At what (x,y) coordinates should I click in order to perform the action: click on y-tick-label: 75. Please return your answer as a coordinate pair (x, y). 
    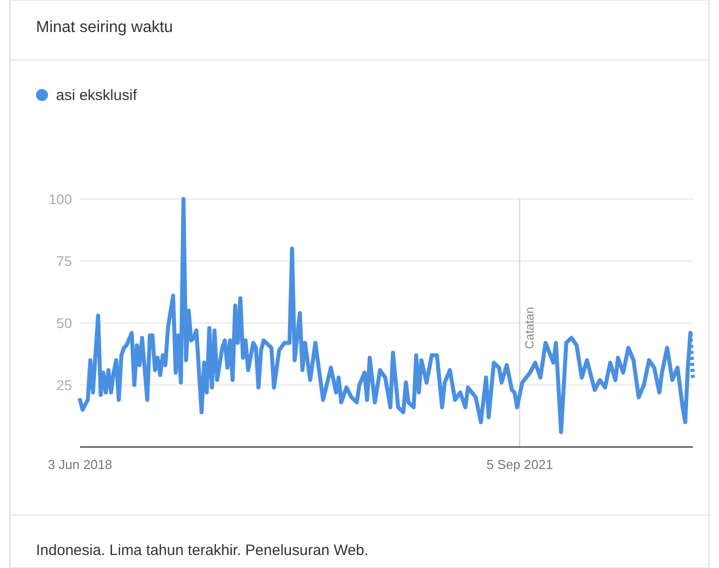
    Looking at the image, I should click on (64, 261).